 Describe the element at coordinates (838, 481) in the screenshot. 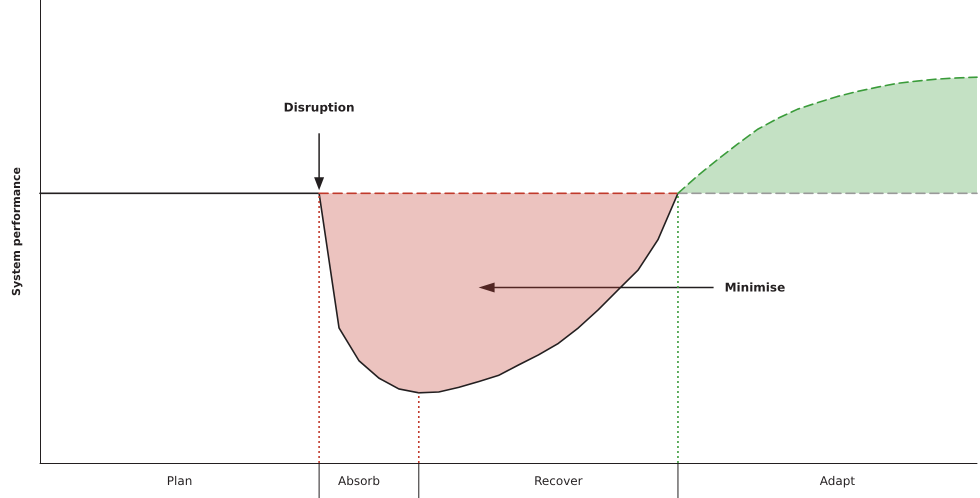

I see `x-tick-label: Adapt` at that location.